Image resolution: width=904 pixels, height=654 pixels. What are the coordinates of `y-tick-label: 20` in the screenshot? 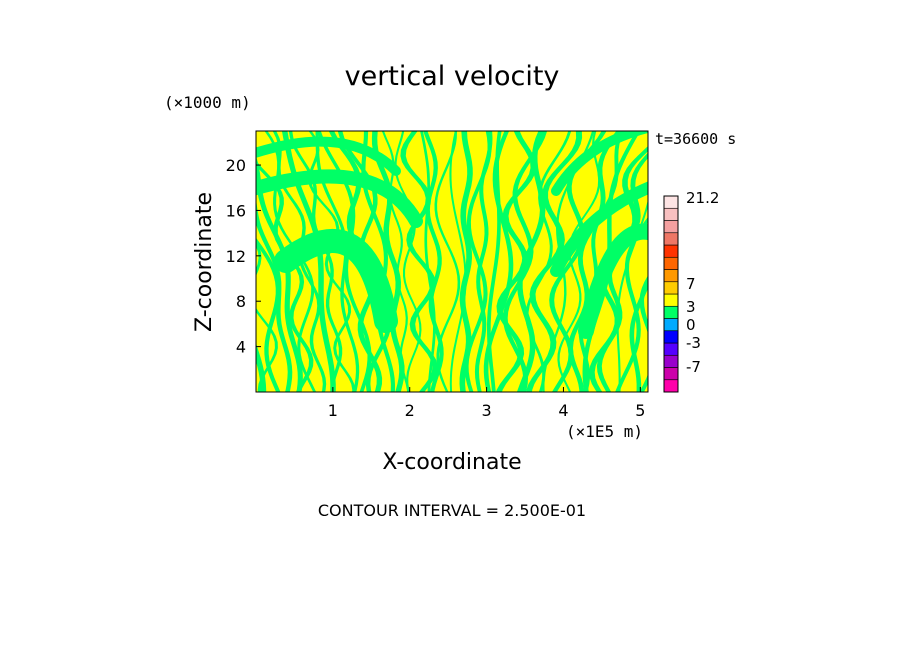 It's located at (236, 165).